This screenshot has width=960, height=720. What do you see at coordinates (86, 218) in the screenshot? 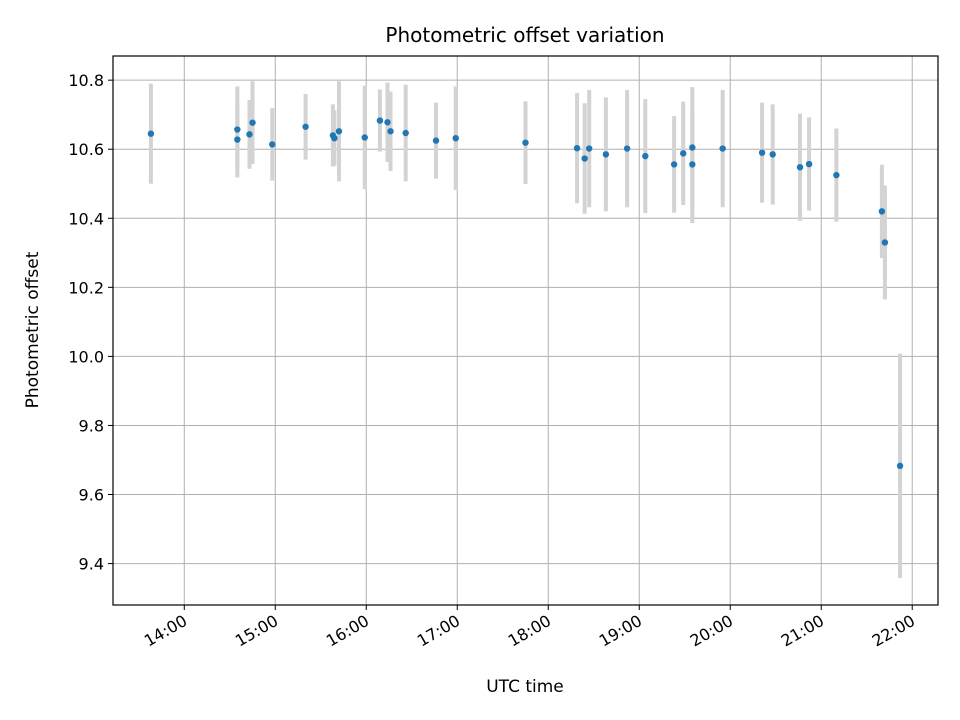
I see `y-tick-label: 10.4` at bounding box center [86, 218].